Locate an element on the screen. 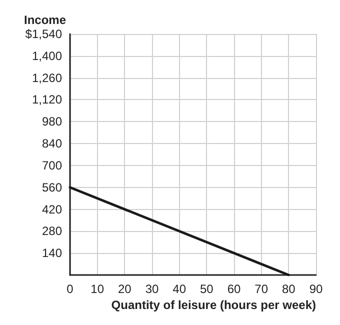 The width and height of the screenshot is (340, 325). x-tick-label: 60 is located at coordinates (234, 289).